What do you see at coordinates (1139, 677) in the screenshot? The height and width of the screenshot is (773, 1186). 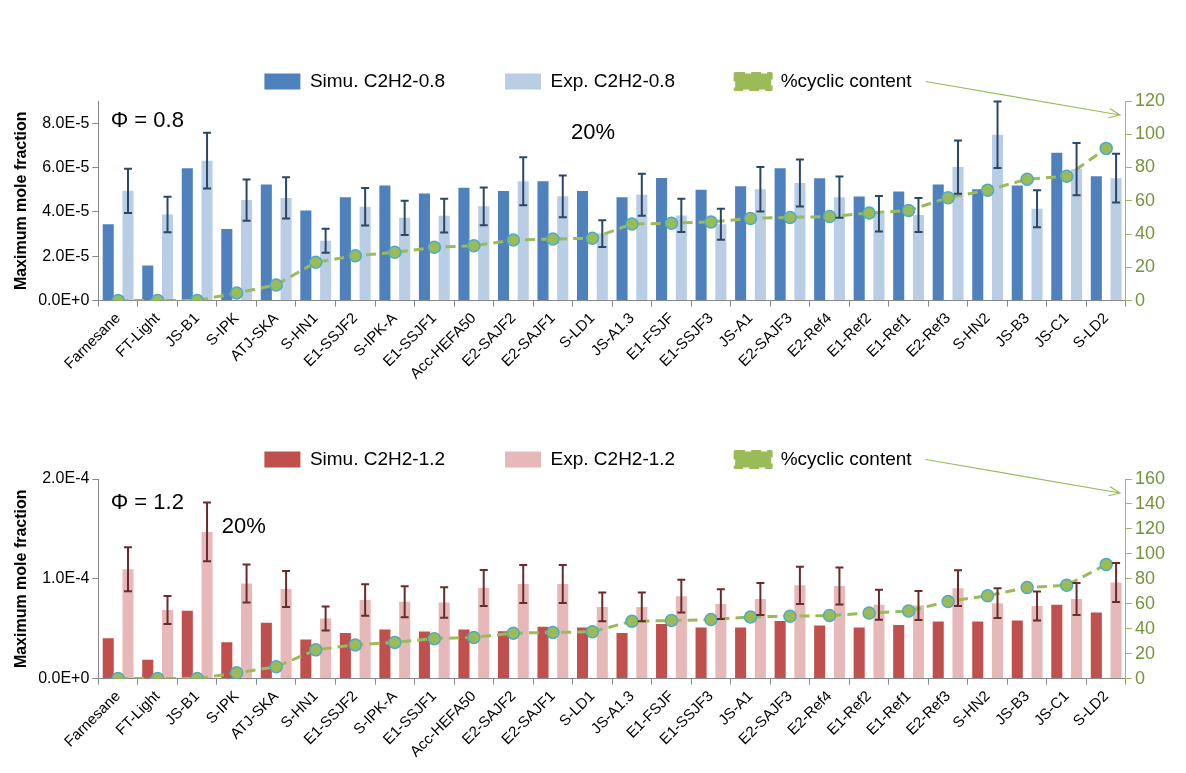 I see `y2-tick-label: 0` at bounding box center [1139, 677].